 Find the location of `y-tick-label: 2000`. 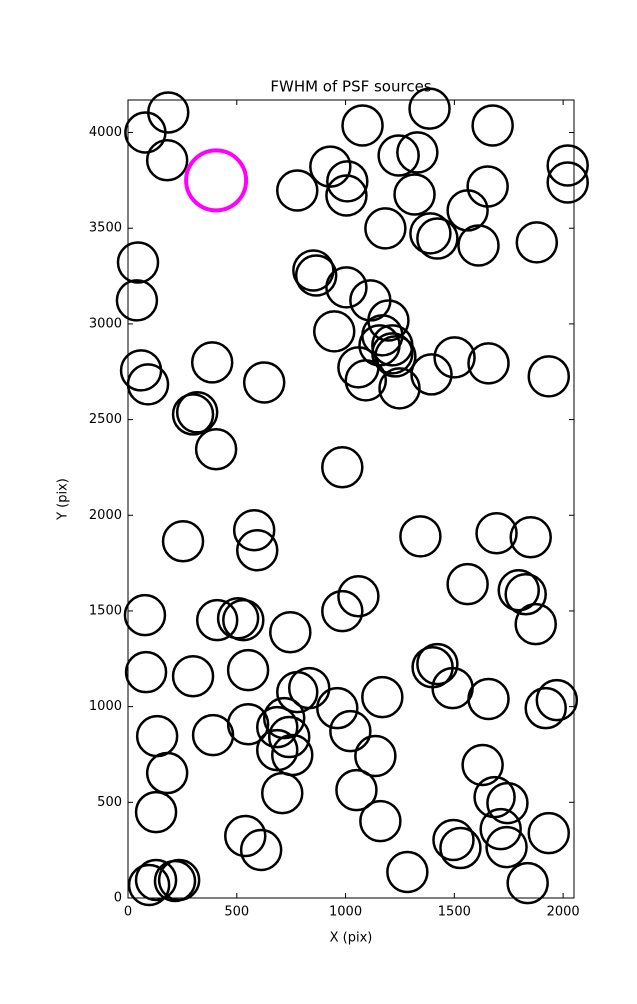

y-tick-label: 2000 is located at coordinates (105, 515).